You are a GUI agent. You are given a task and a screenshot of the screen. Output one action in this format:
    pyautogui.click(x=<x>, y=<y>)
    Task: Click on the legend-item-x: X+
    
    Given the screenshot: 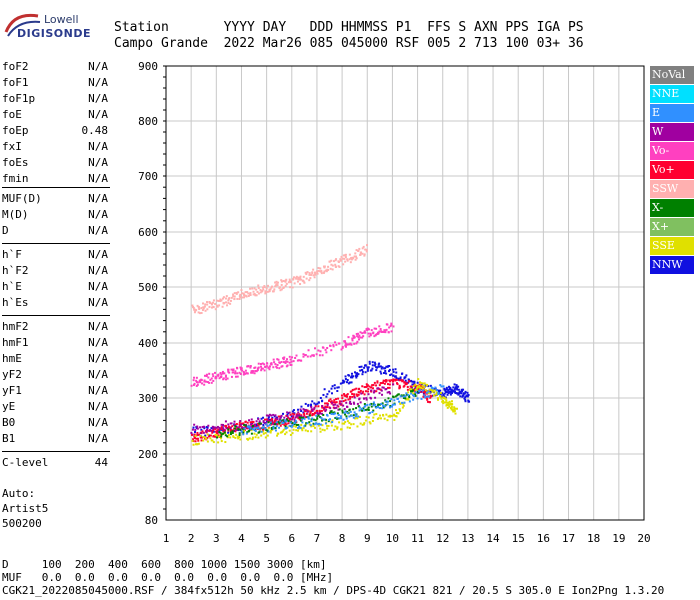 What is the action you would take?
    pyautogui.click(x=672, y=227)
    